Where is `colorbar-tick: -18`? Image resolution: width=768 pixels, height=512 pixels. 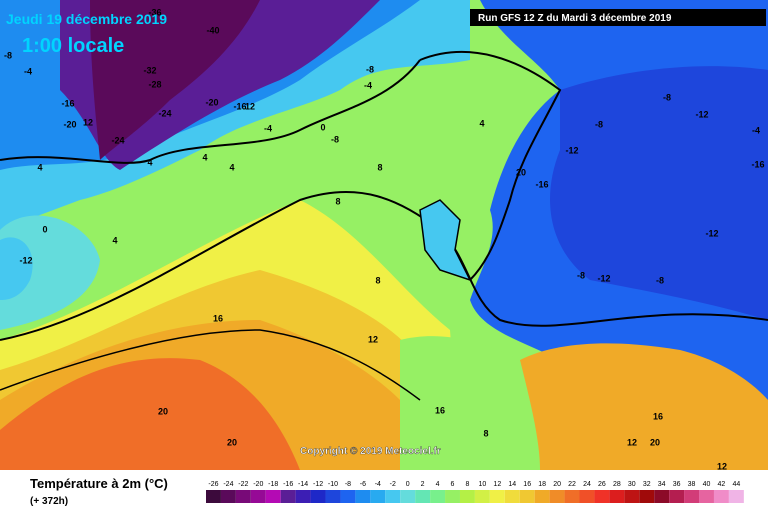
colorbar-tick: -18 is located at coordinates (273, 484).